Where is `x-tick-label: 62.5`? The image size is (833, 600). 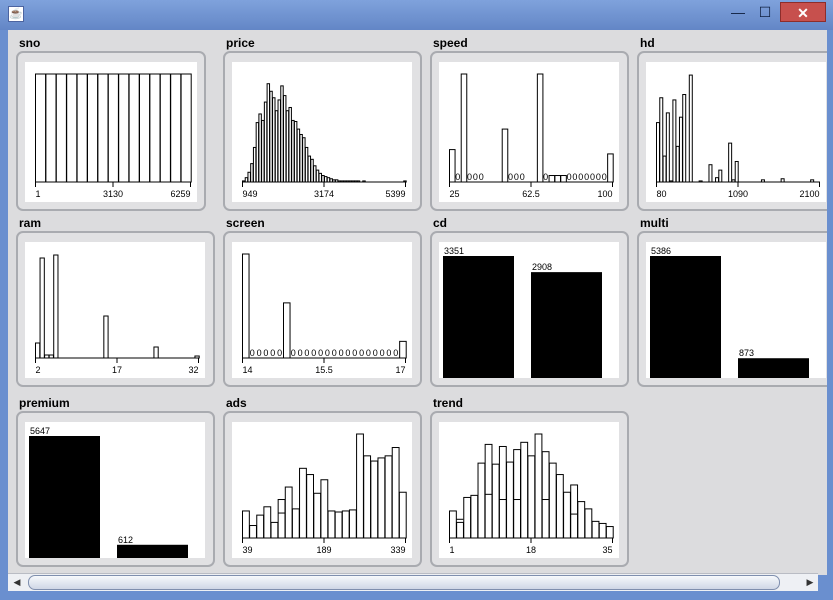
x-tick-label: 62.5 is located at coordinates (531, 194).